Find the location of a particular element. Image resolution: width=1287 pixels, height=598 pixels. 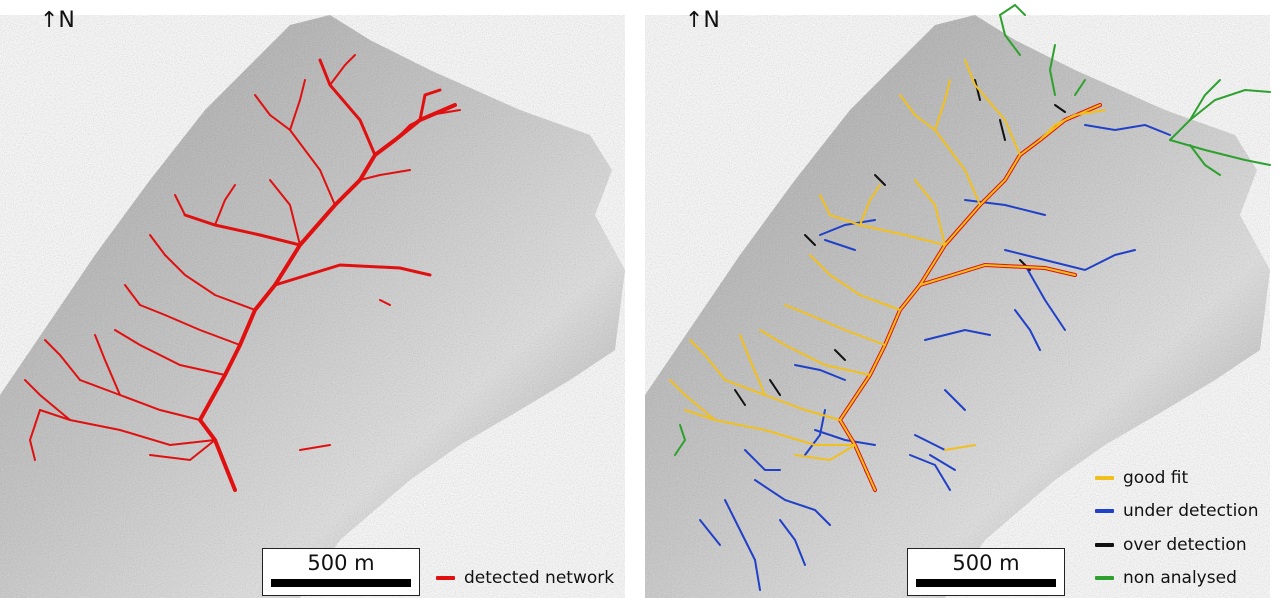

legend-swatch-red is located at coordinates (445, 578).